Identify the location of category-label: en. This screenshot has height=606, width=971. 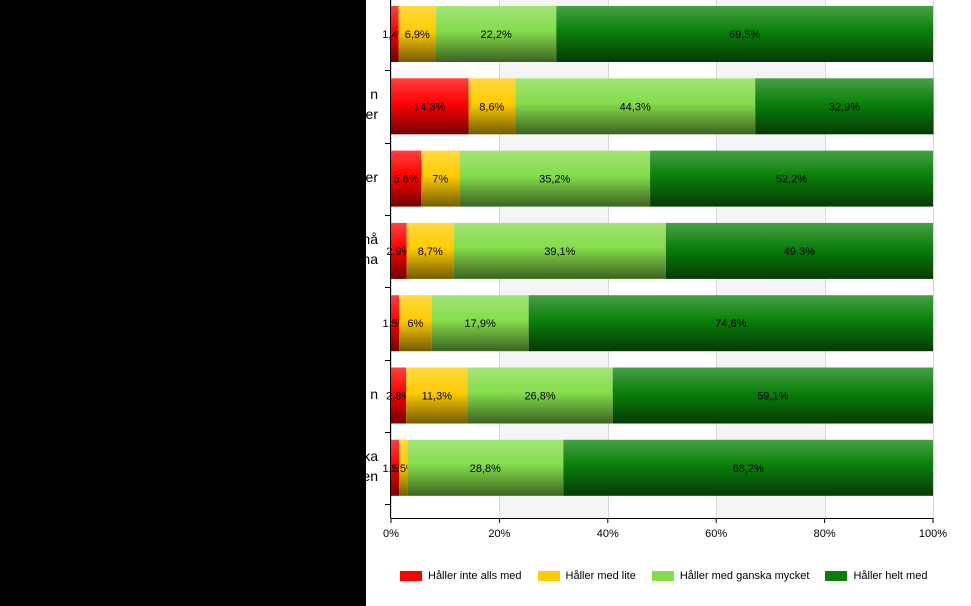
(370, 475).